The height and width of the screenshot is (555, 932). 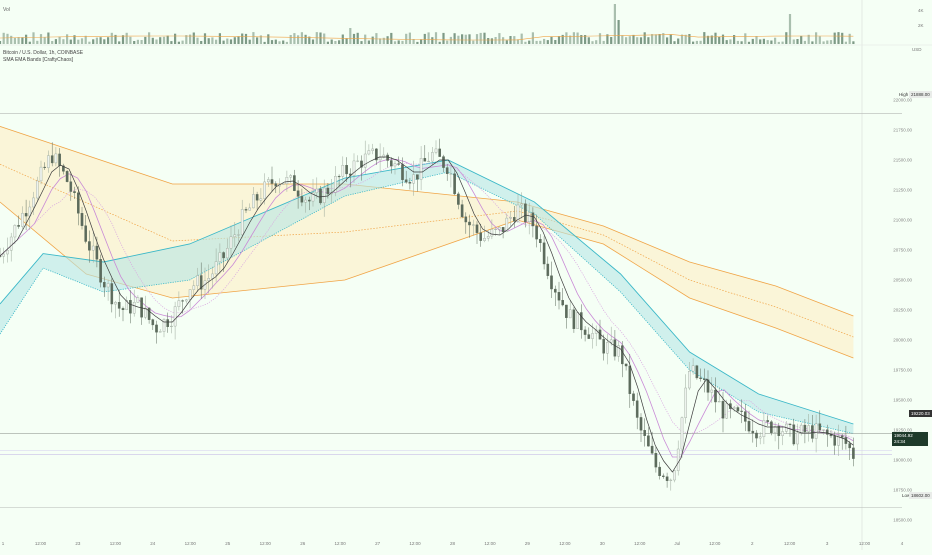 I want to click on high-tag-label: High, so click(x=904, y=94).